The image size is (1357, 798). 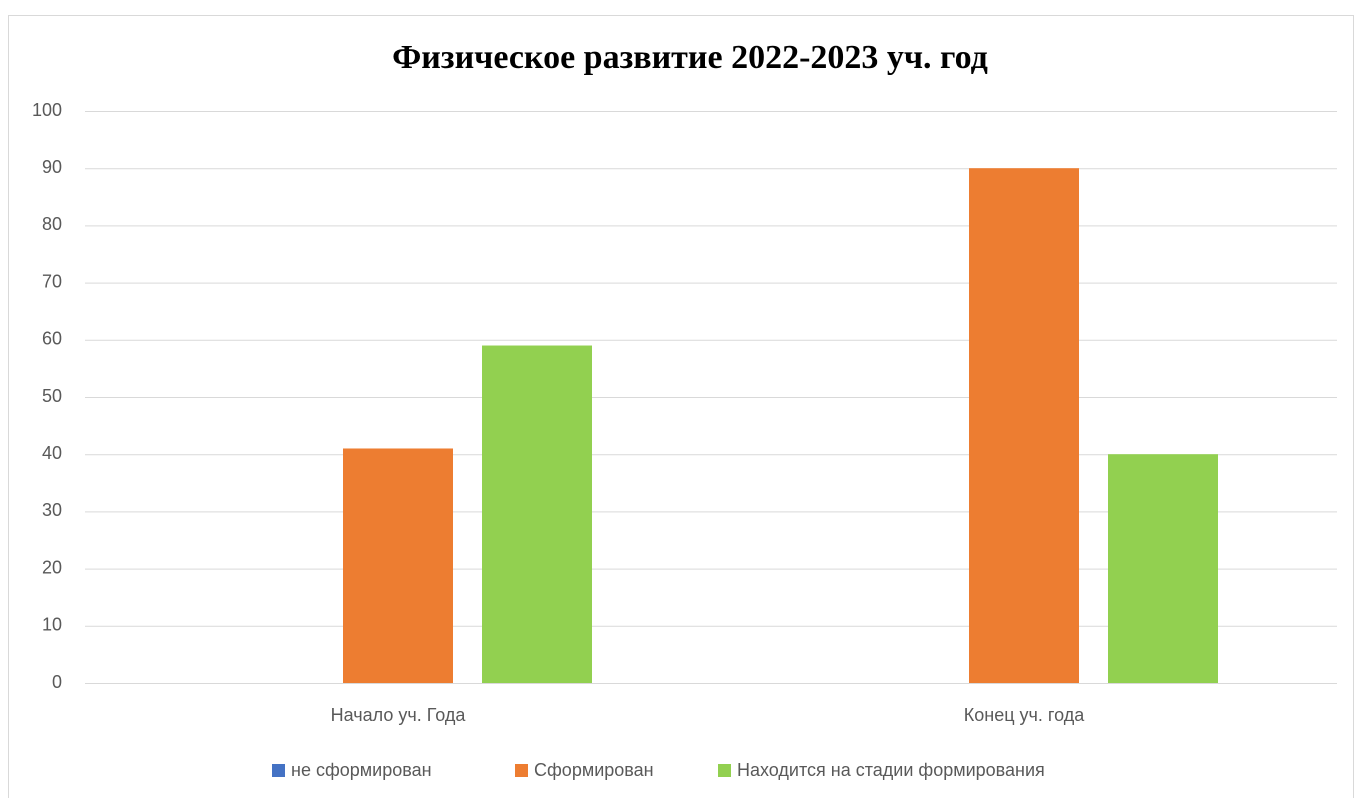 I want to click on y-tick-label: 20, so click(x=52, y=567).